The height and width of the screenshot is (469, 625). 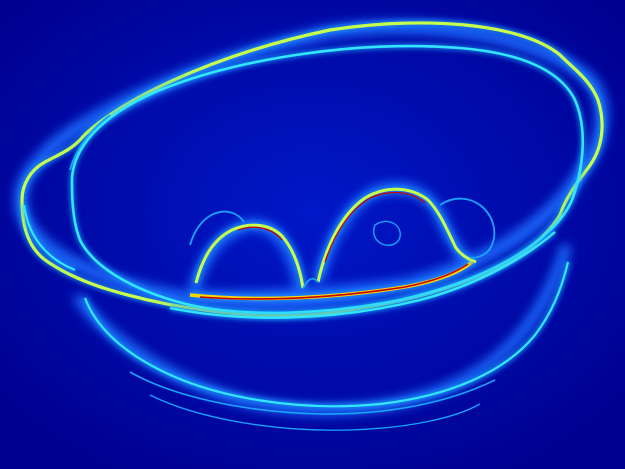 I want to click on bowl-base-shadow, so click(x=315, y=412).